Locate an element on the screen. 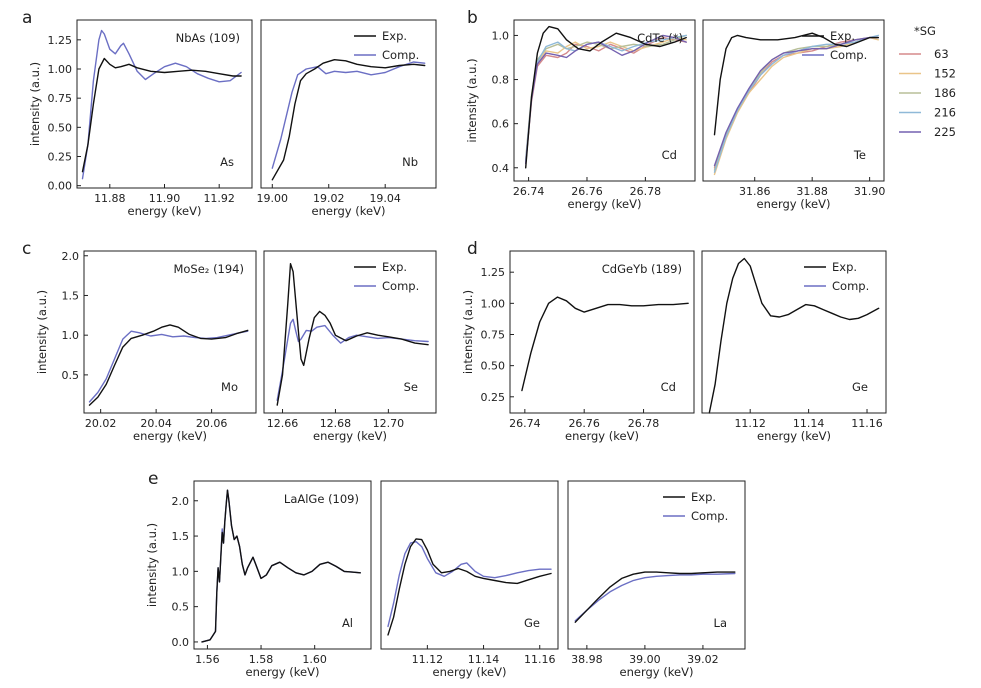 Image resolution: width=981 pixels, height=688 pixels. y-tick-label: 0.00 is located at coordinates (60, 186).